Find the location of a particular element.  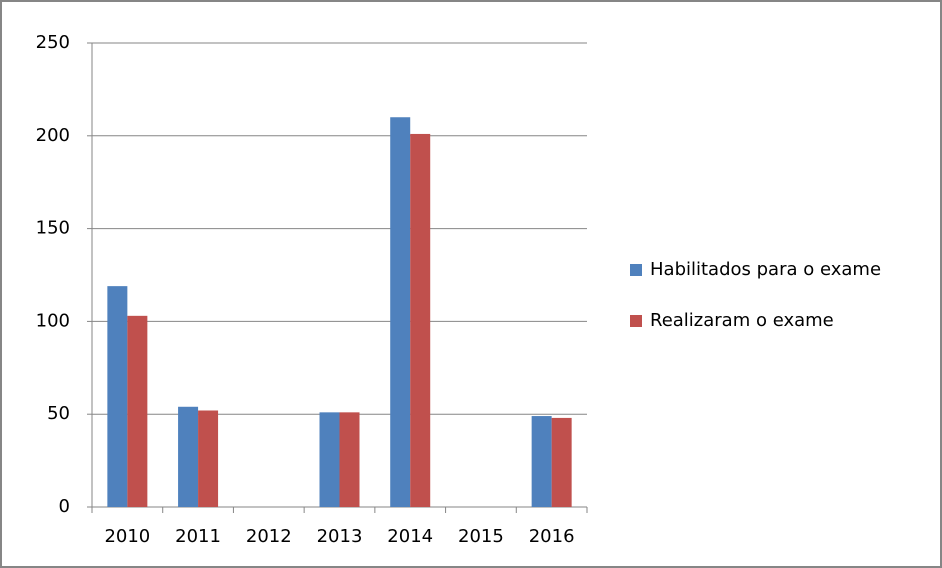

x-tick-label: 2015 is located at coordinates (481, 536).